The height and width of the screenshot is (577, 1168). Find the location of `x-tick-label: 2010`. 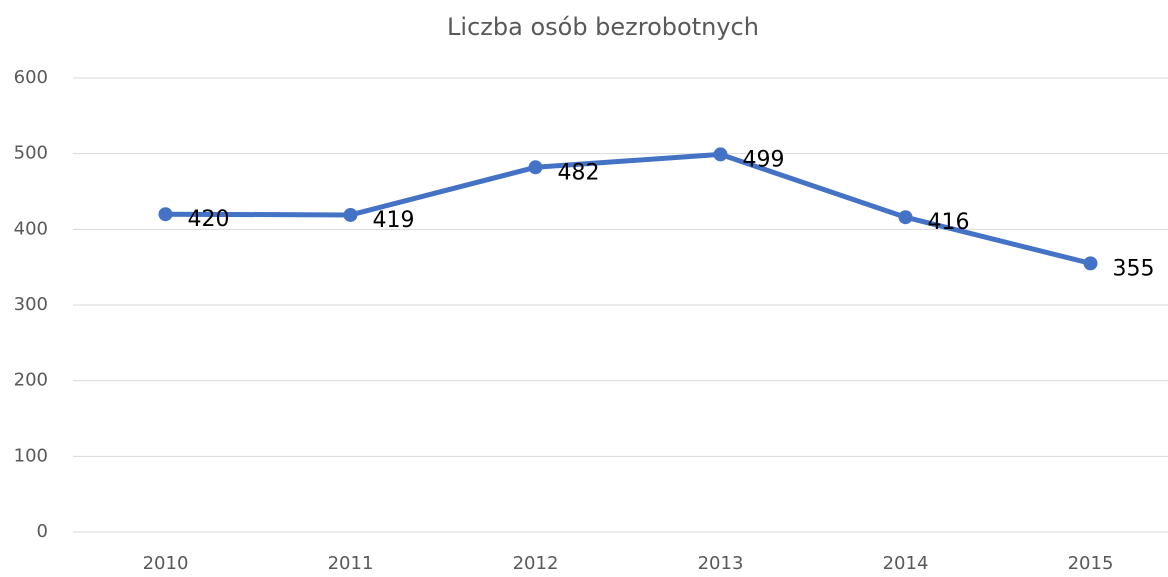

x-tick-label: 2010 is located at coordinates (166, 563).